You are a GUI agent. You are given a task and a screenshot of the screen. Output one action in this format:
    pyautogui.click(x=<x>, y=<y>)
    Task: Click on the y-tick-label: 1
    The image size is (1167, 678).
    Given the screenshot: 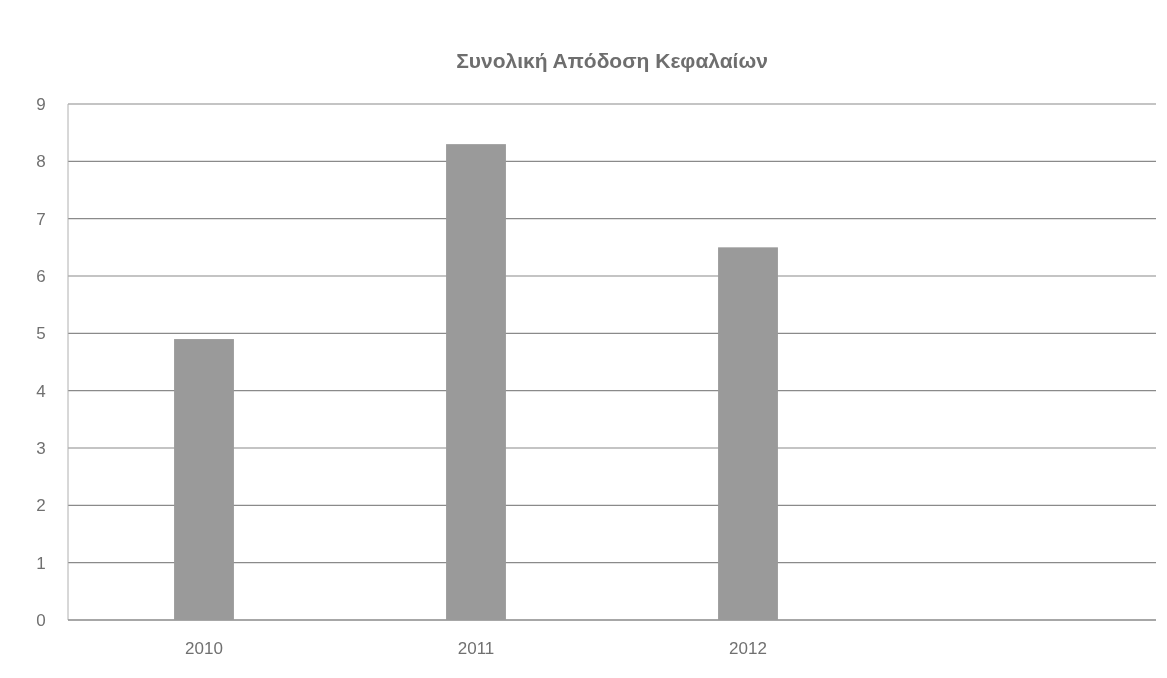 What is the action you would take?
    pyautogui.click(x=41, y=563)
    